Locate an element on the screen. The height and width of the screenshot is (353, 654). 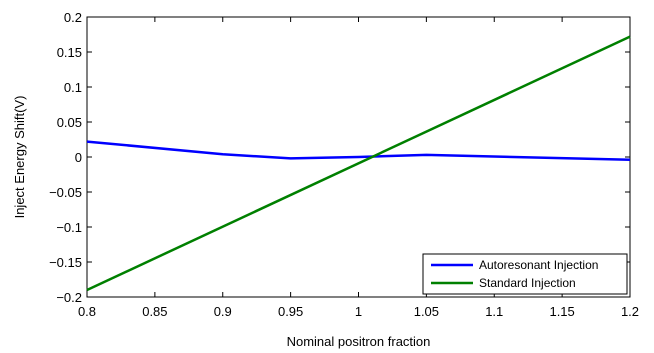
x-tick-label: 1.1 is located at coordinates (494, 311).